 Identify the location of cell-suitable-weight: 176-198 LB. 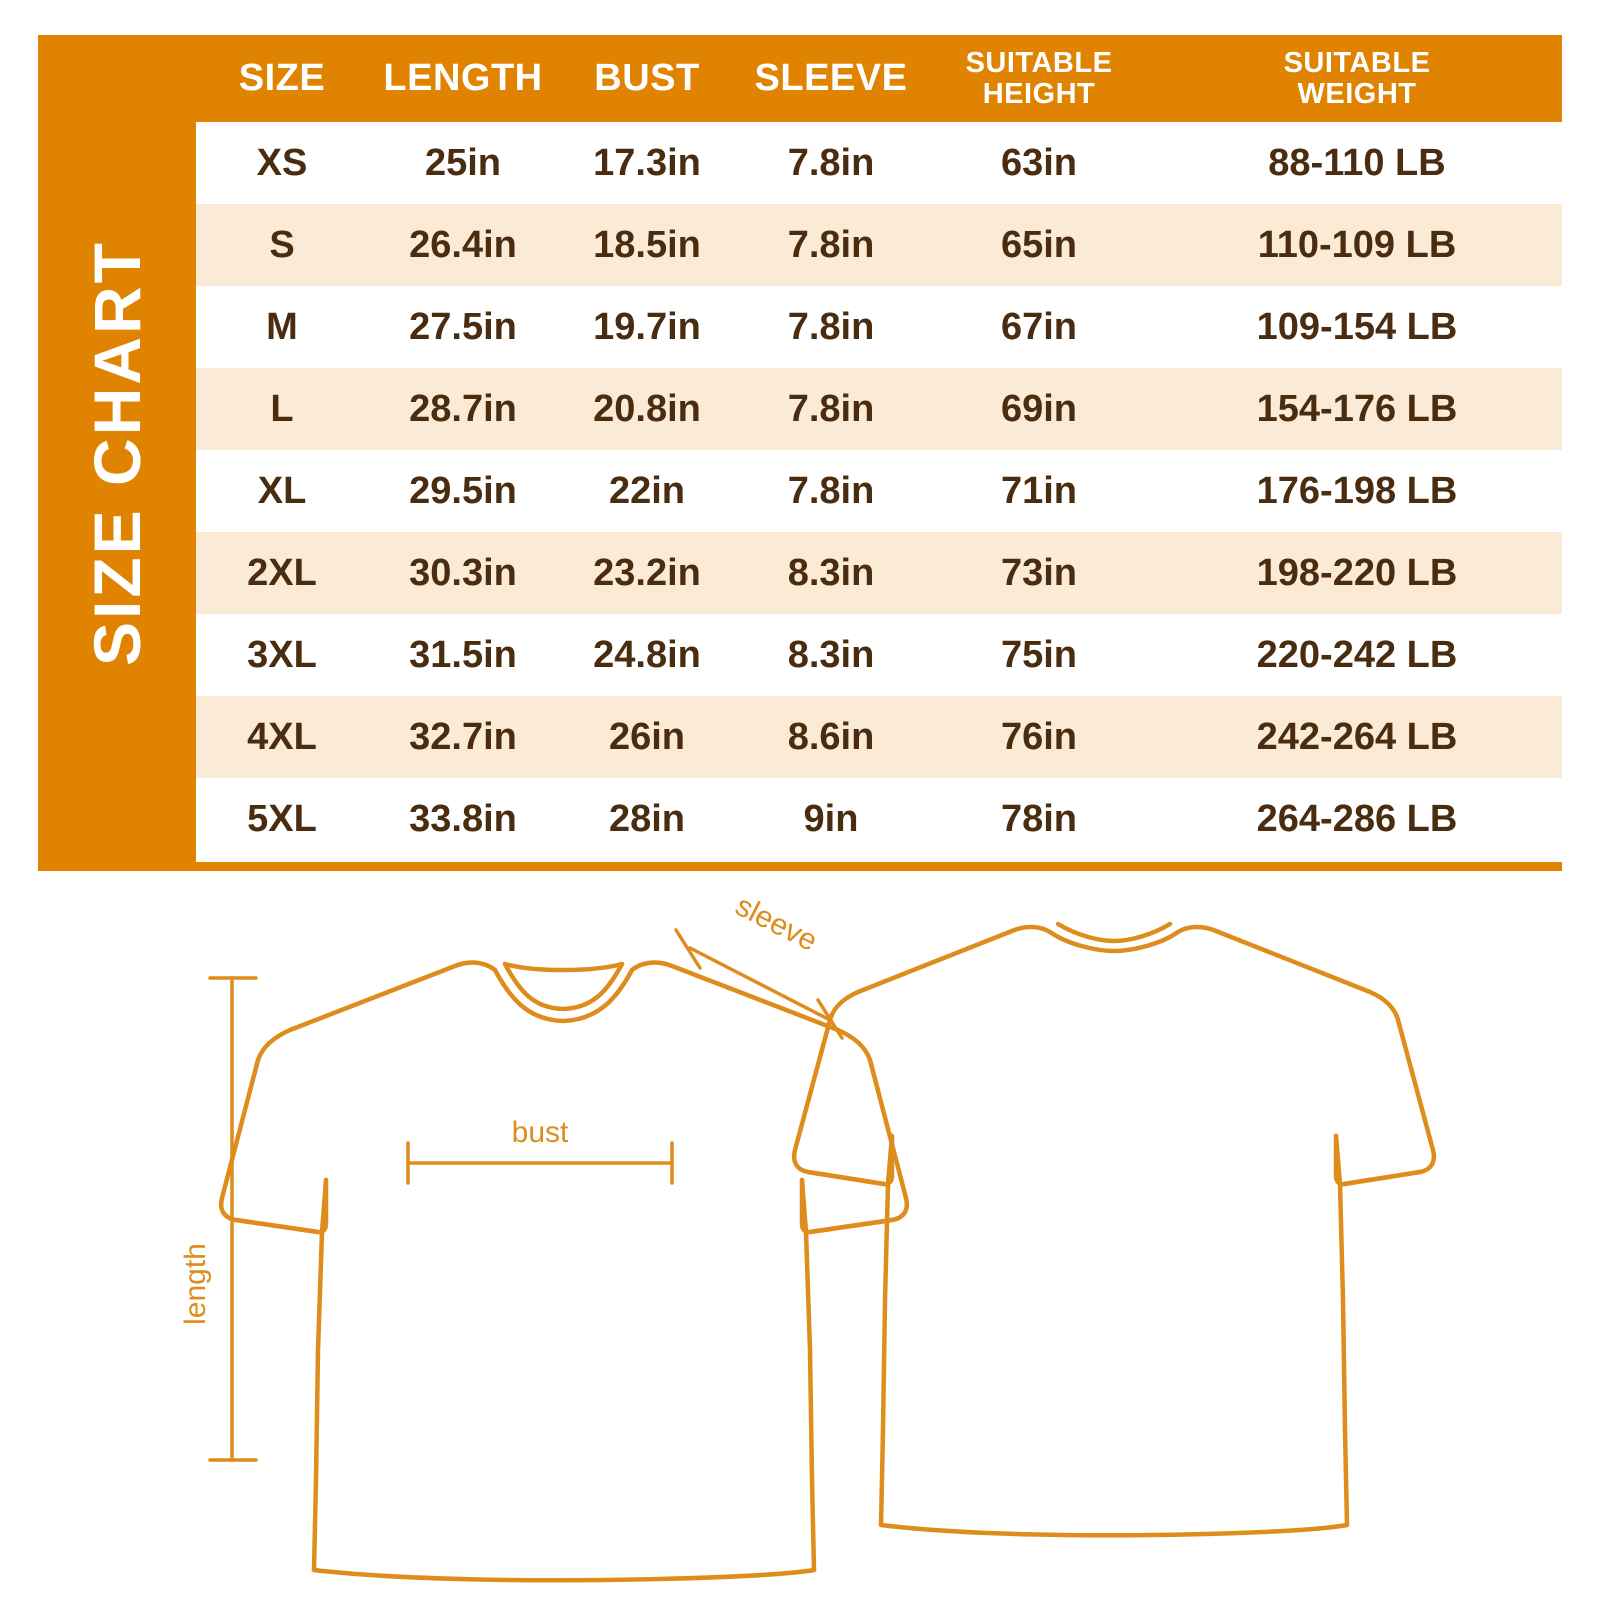
(1357, 491).